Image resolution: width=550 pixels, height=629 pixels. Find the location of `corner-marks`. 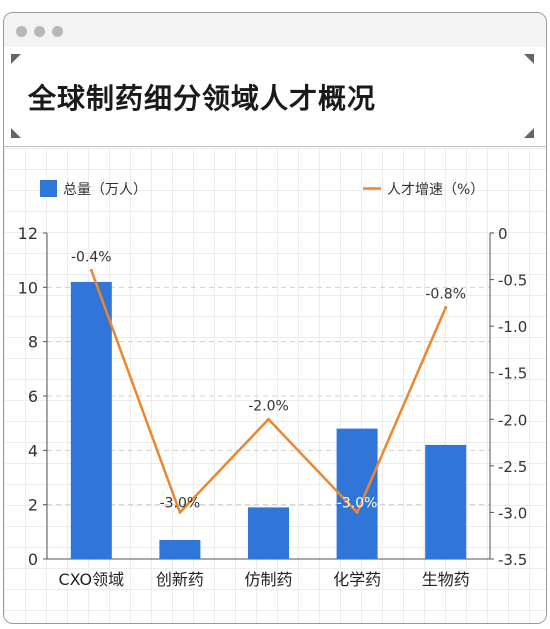

corner-marks is located at coordinates (272, 96).